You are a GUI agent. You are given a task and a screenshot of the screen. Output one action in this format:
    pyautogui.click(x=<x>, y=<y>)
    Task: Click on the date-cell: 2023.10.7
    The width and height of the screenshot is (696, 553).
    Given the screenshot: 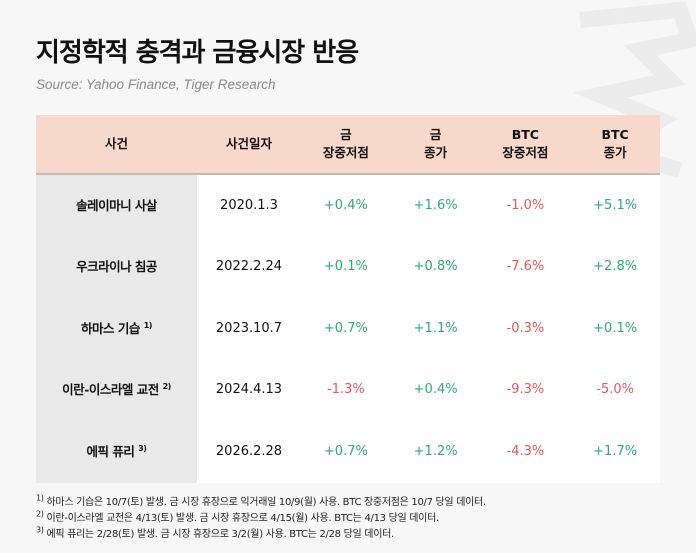 What is the action you would take?
    pyautogui.click(x=249, y=328)
    